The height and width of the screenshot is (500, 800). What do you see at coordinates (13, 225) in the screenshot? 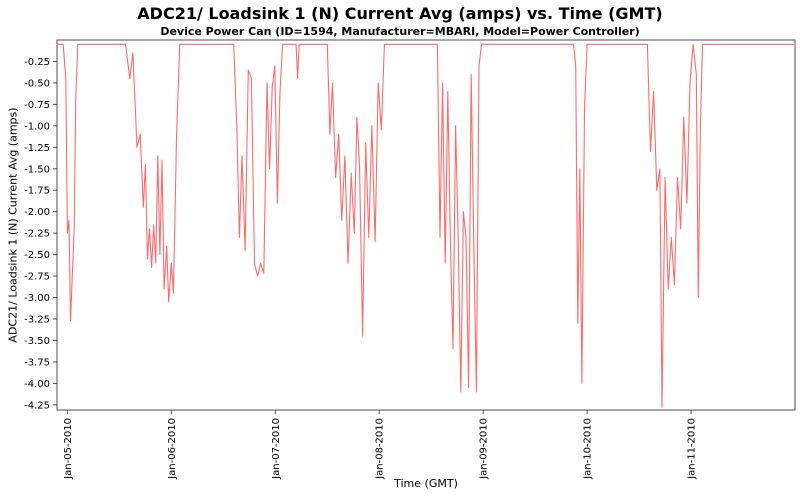
I see `y-axis-title: ADC21/ Loadsink 1 (N) Current Avg (amps)` at bounding box center [13, 225].